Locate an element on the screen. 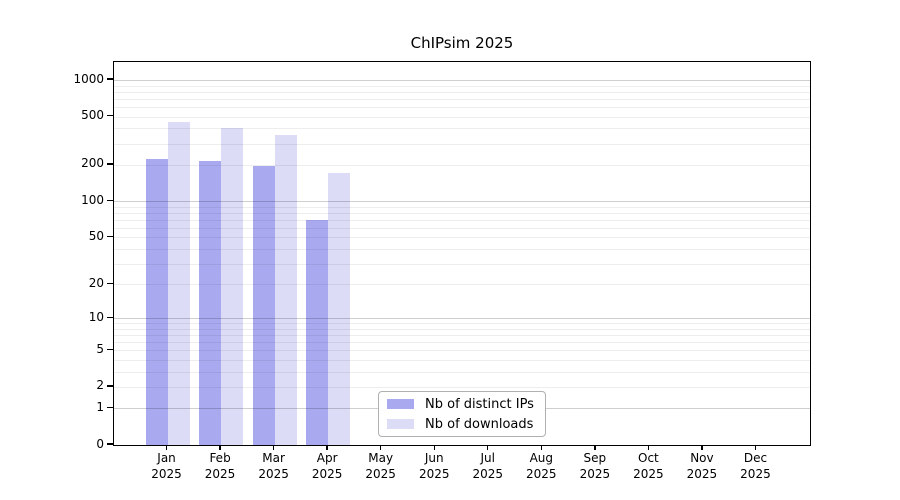 This screenshot has width=900, height=500. y-axis-tick-label: 20 is located at coordinates (96, 282).